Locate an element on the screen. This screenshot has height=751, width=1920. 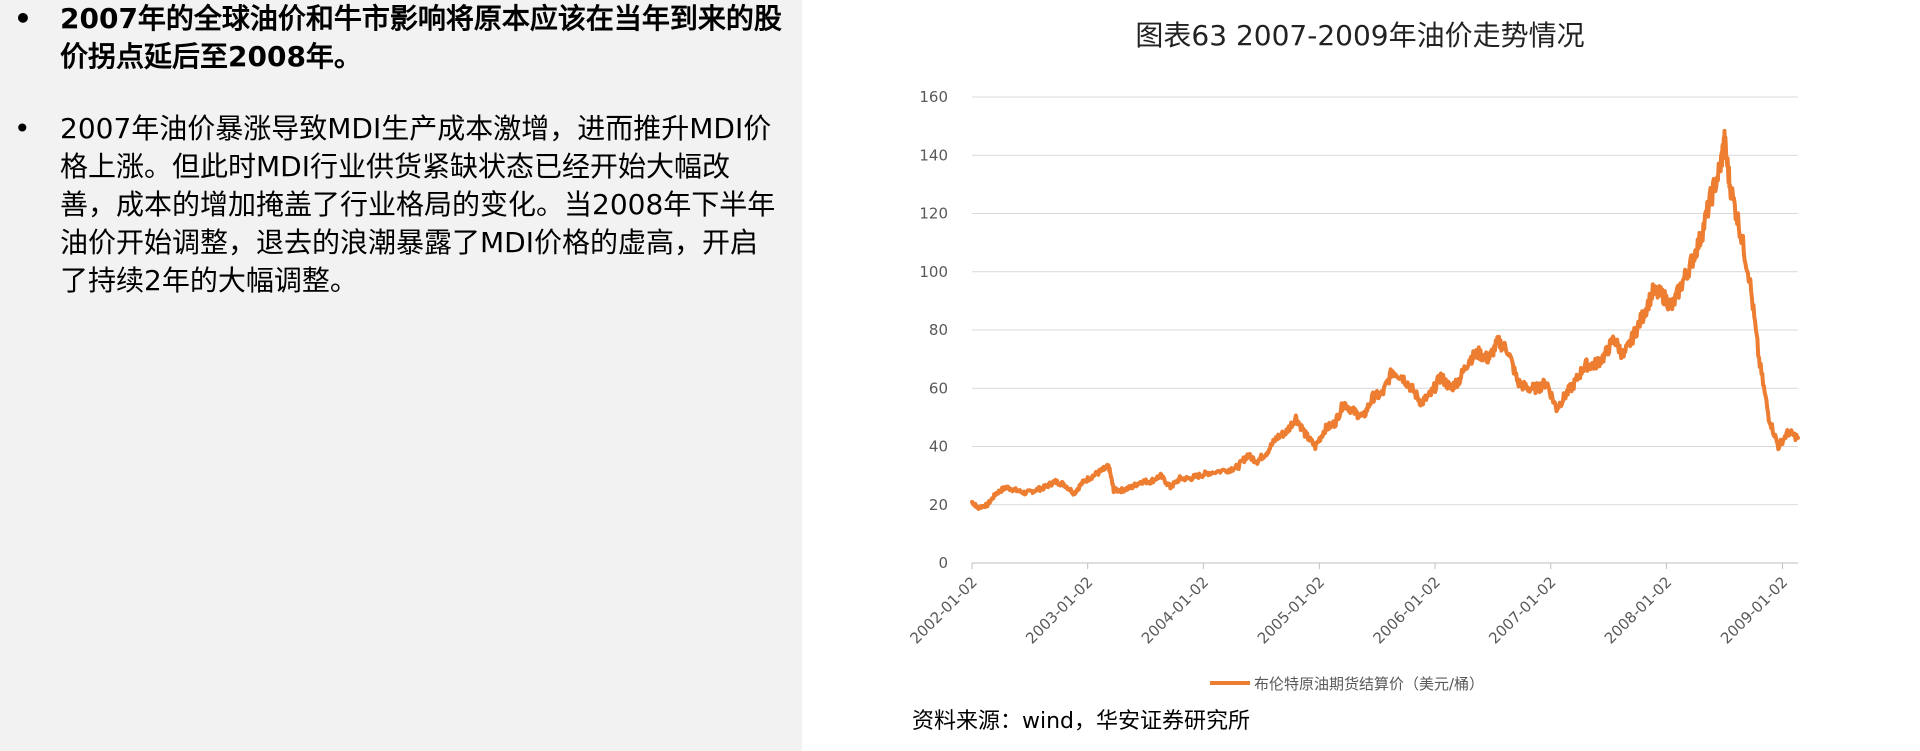
x-tick-label: 2004-01-02 is located at coordinates (1175, 610).